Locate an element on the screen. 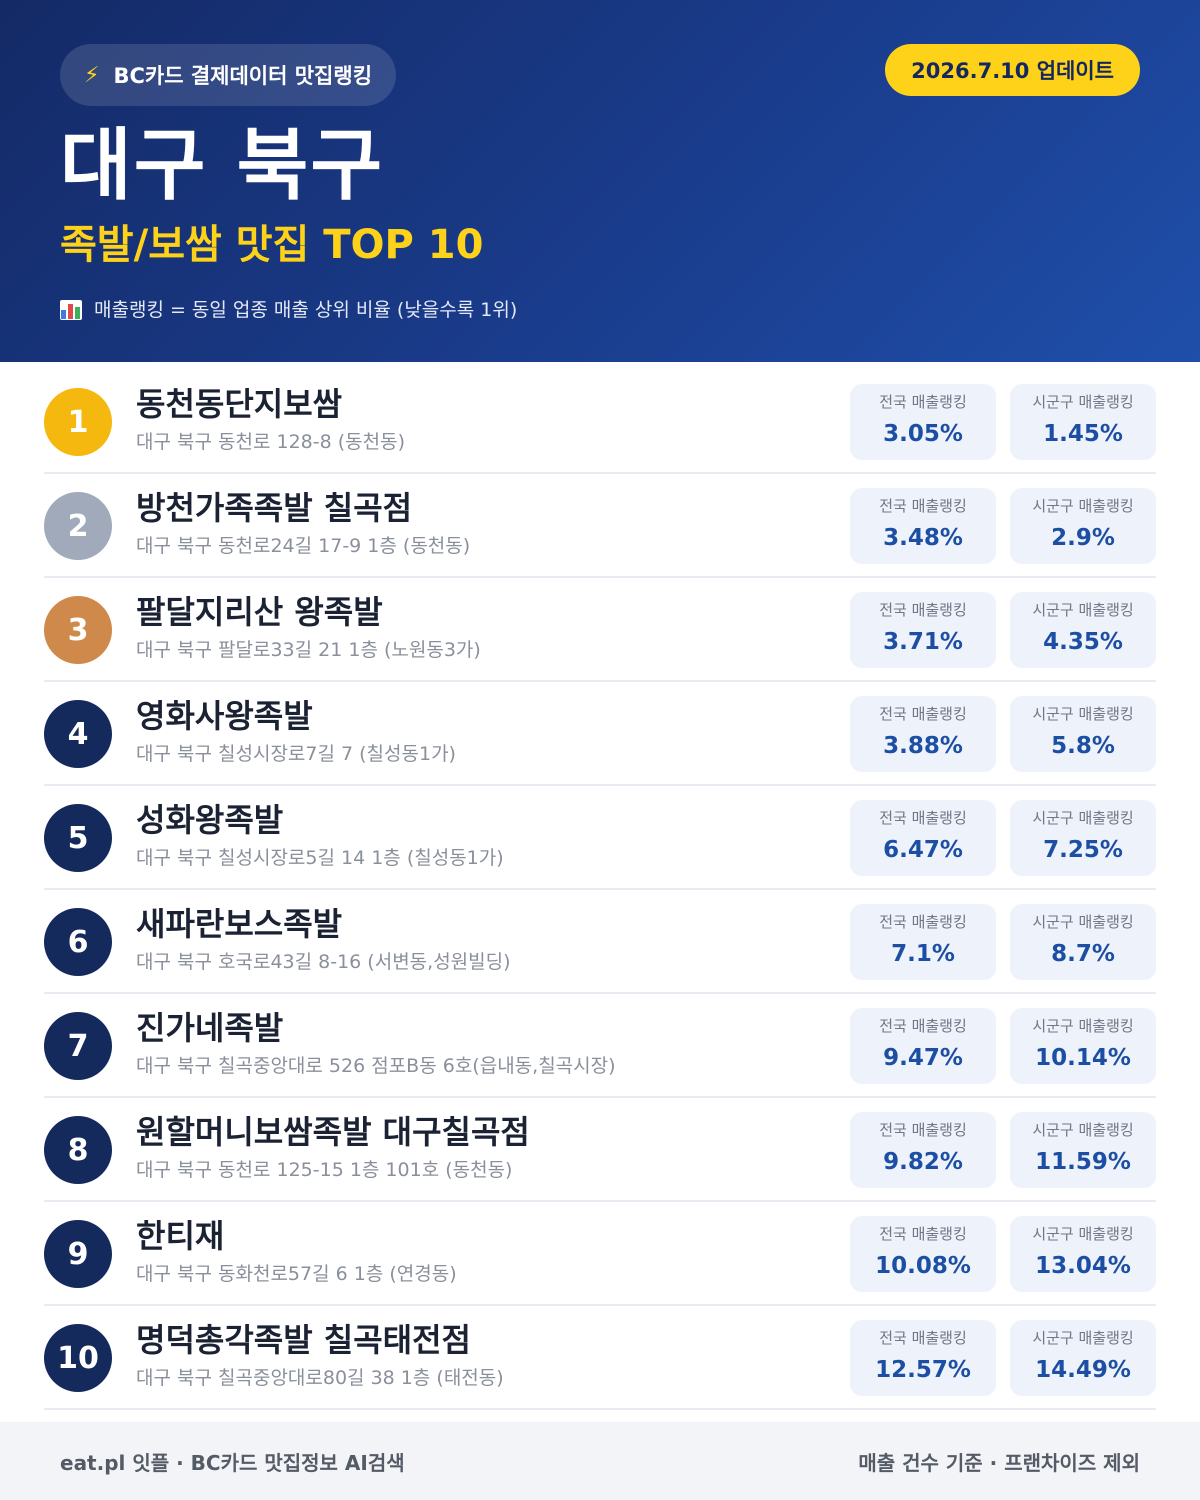 Image resolution: width=1200 pixels, height=1500 pixels. national-ranking-value: 3.05% is located at coordinates (923, 434).